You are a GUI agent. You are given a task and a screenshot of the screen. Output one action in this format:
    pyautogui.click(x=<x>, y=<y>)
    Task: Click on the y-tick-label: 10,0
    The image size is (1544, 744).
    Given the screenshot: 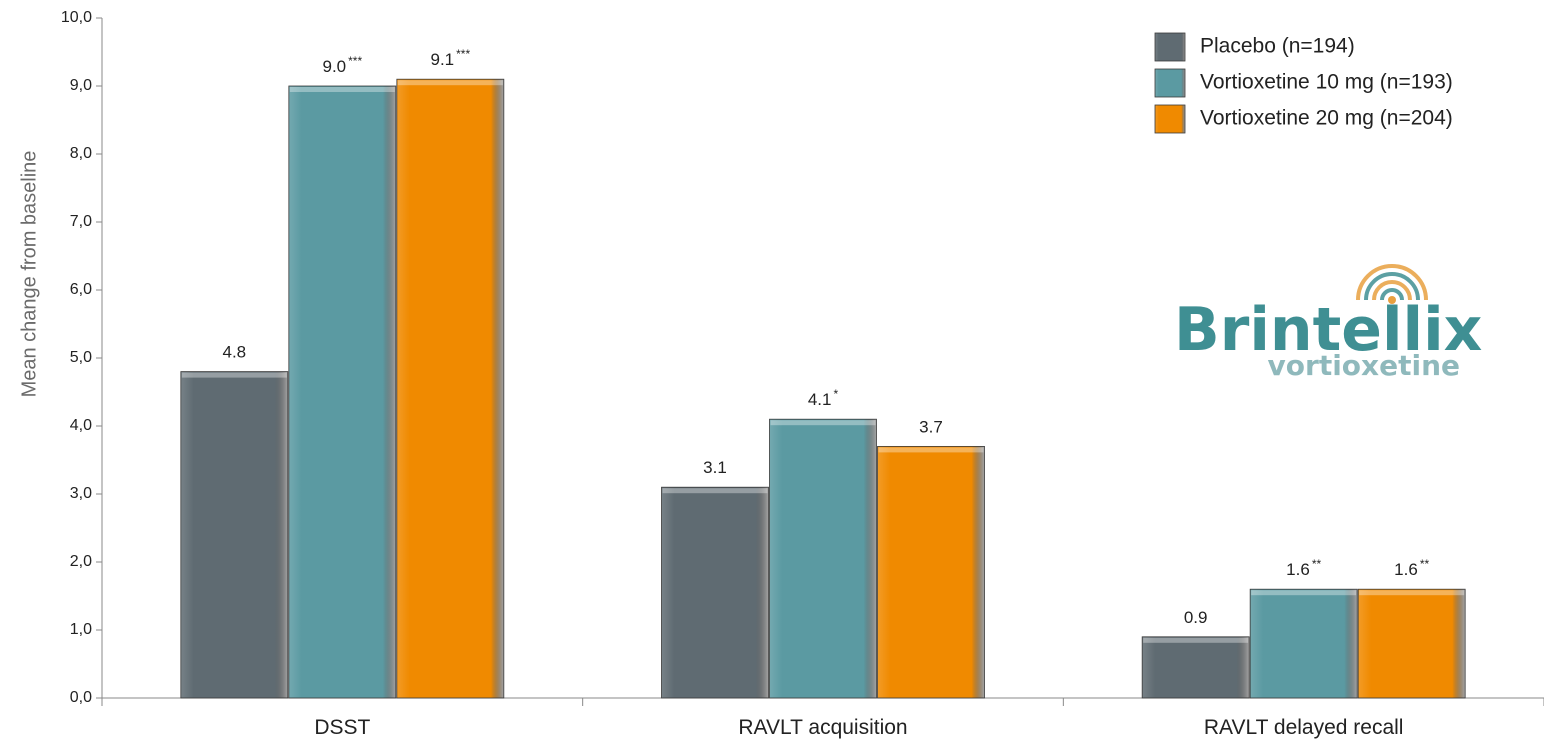 What is the action you would take?
    pyautogui.click(x=76, y=17)
    